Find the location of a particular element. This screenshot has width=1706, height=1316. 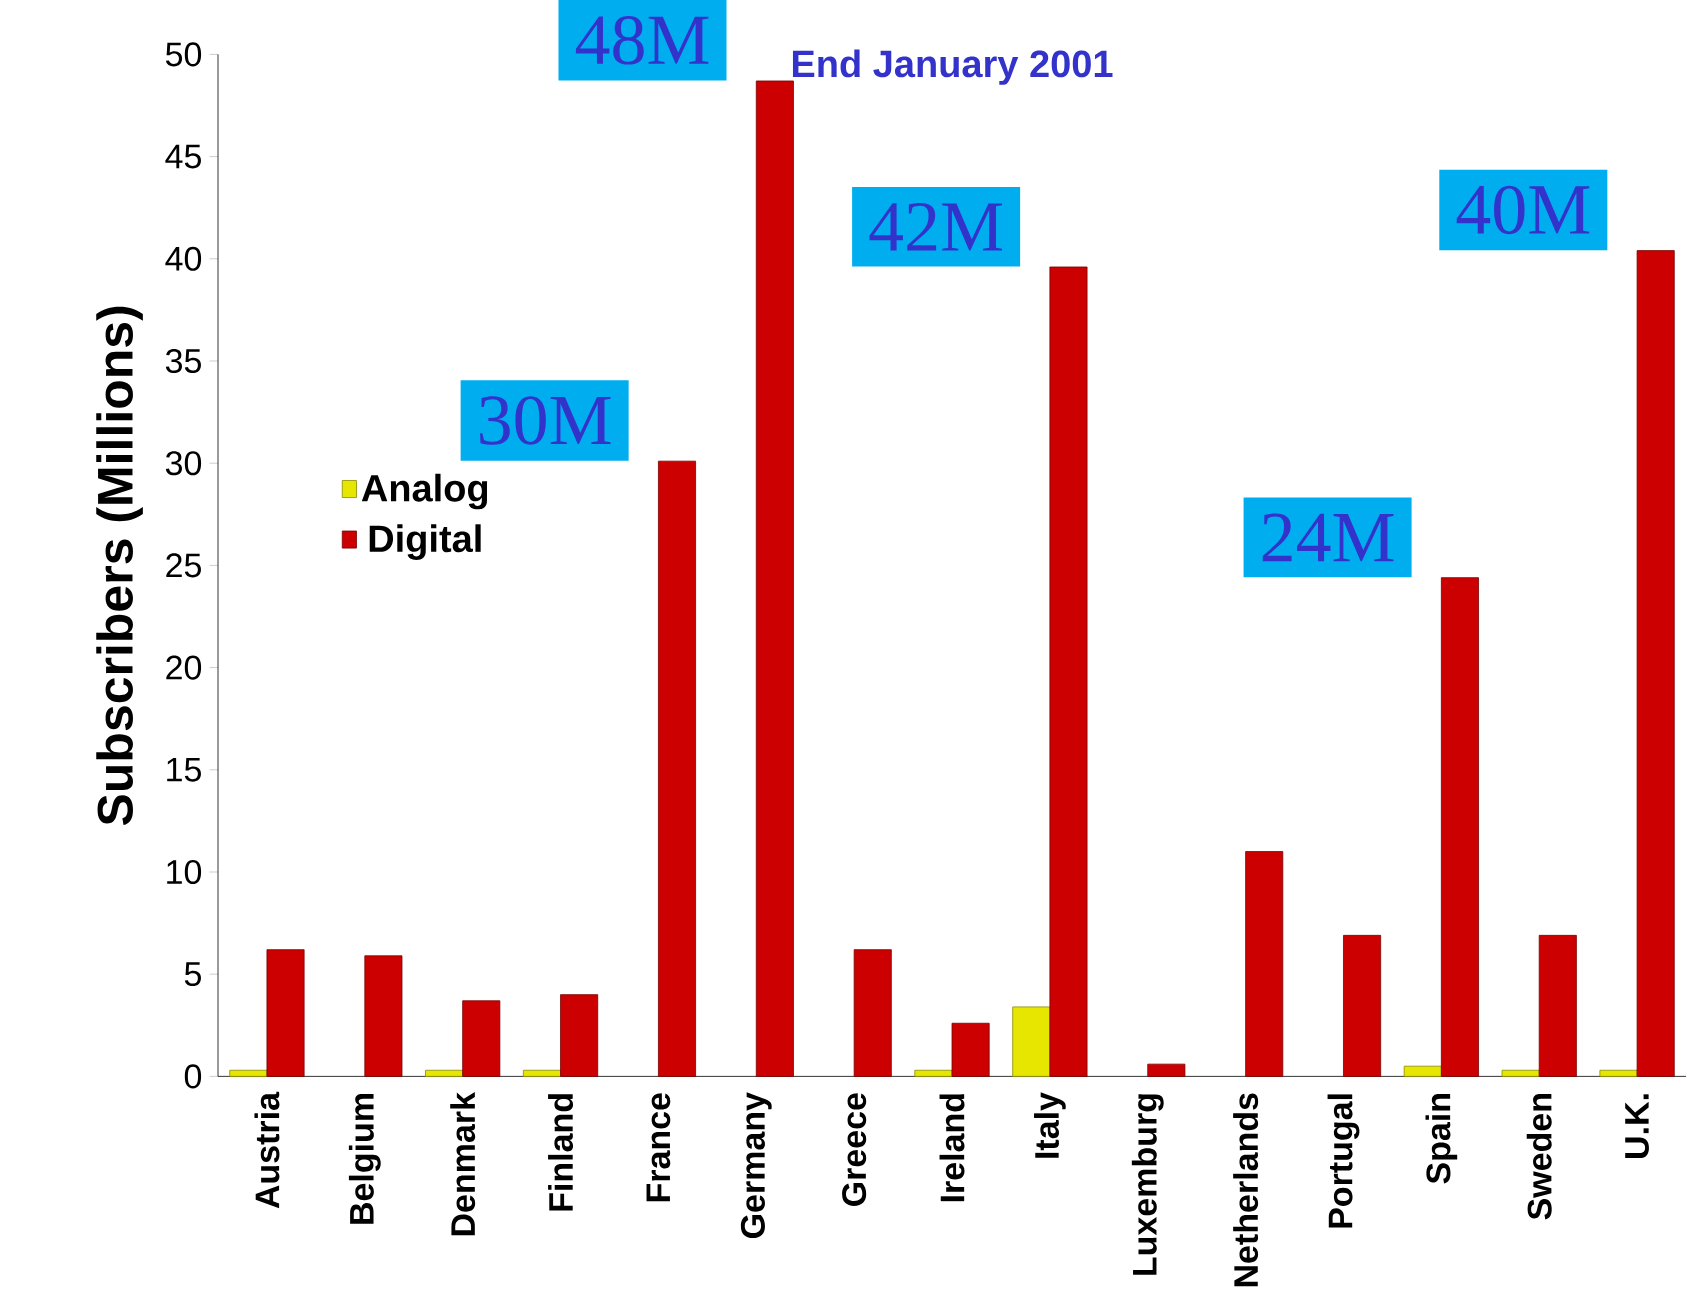

y-tick-label: 50 is located at coordinates (183, 54).